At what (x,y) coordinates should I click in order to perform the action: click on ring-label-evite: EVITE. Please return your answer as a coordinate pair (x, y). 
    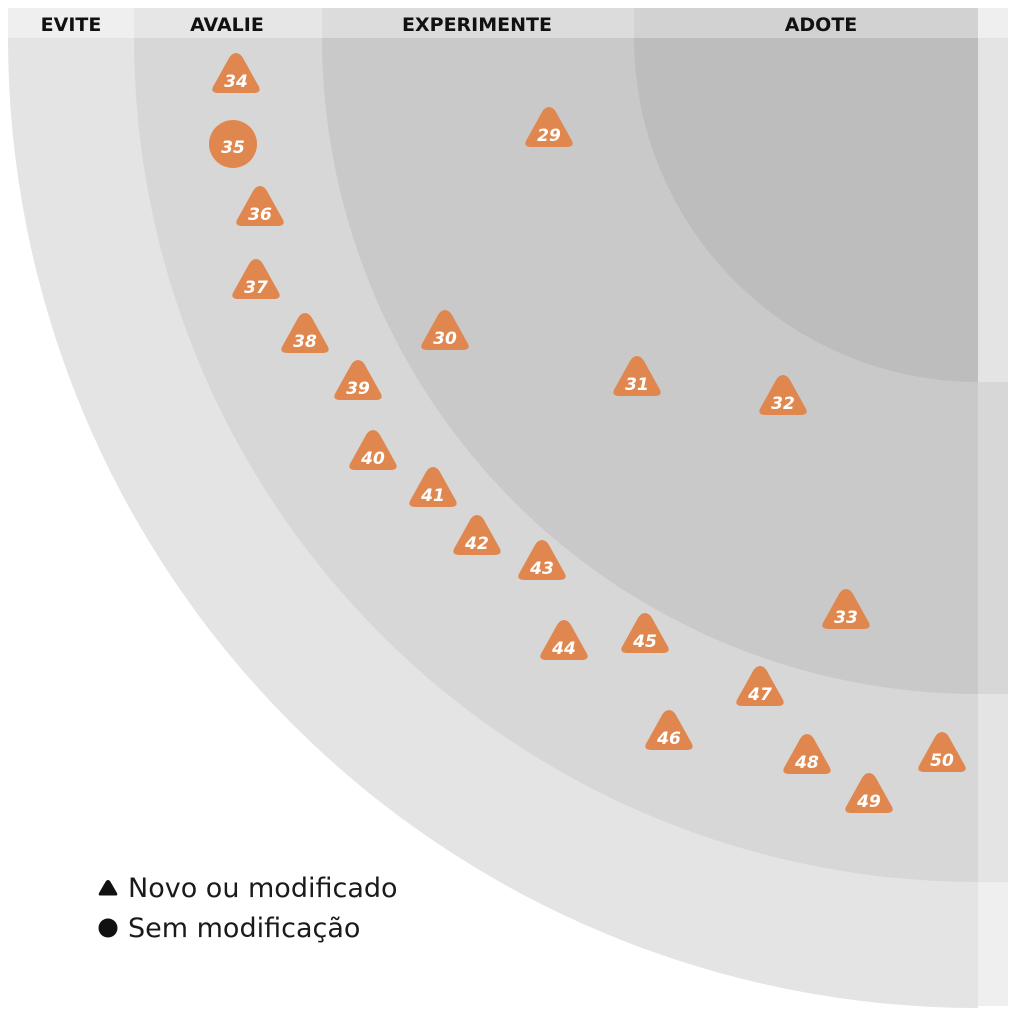
    Looking at the image, I should click on (71, 25).